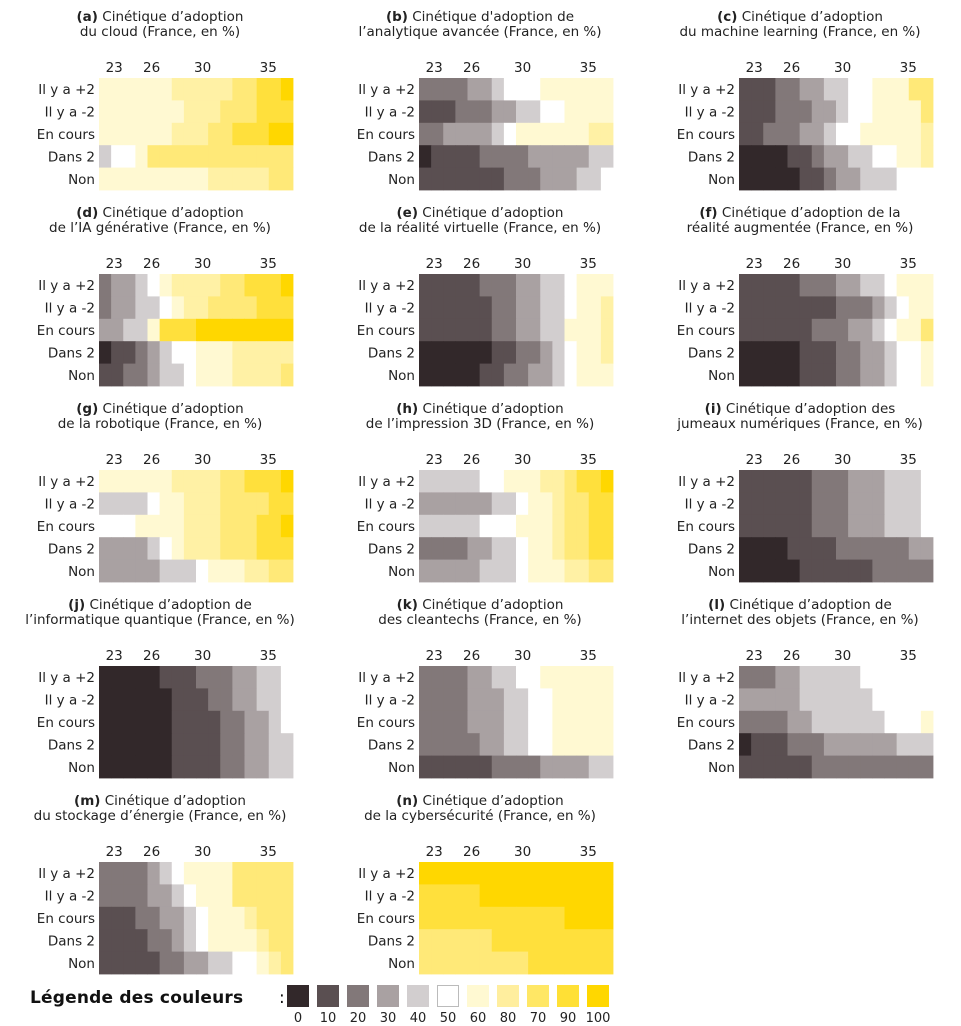  I want to click on x-tick-label: 35, so click(908, 656).